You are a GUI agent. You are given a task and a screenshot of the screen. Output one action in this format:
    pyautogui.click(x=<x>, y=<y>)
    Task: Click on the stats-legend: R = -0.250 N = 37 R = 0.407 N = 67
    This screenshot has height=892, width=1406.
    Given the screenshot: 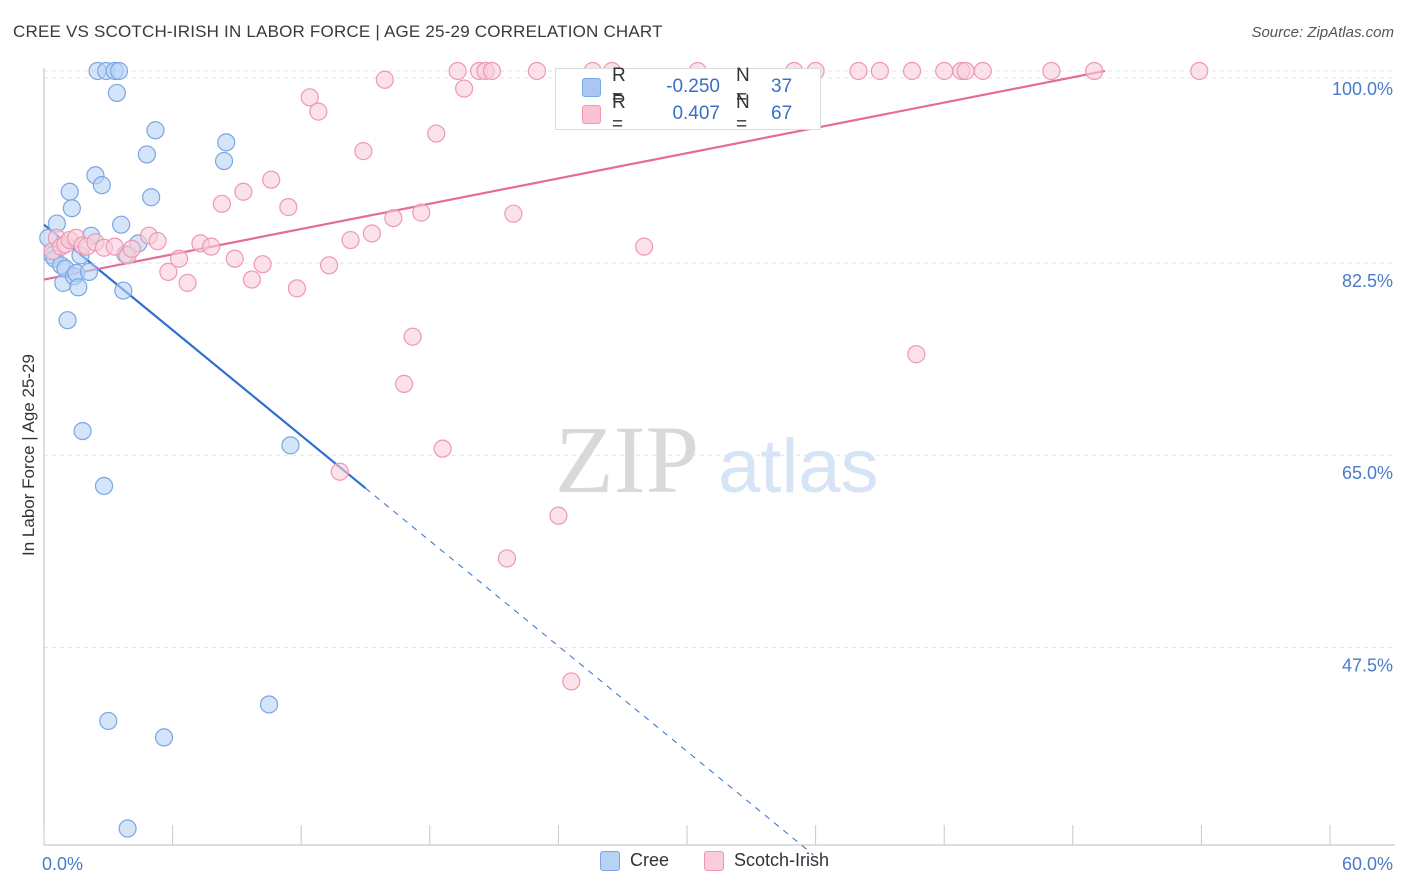 What is the action you would take?
    pyautogui.click(x=688, y=100)
    